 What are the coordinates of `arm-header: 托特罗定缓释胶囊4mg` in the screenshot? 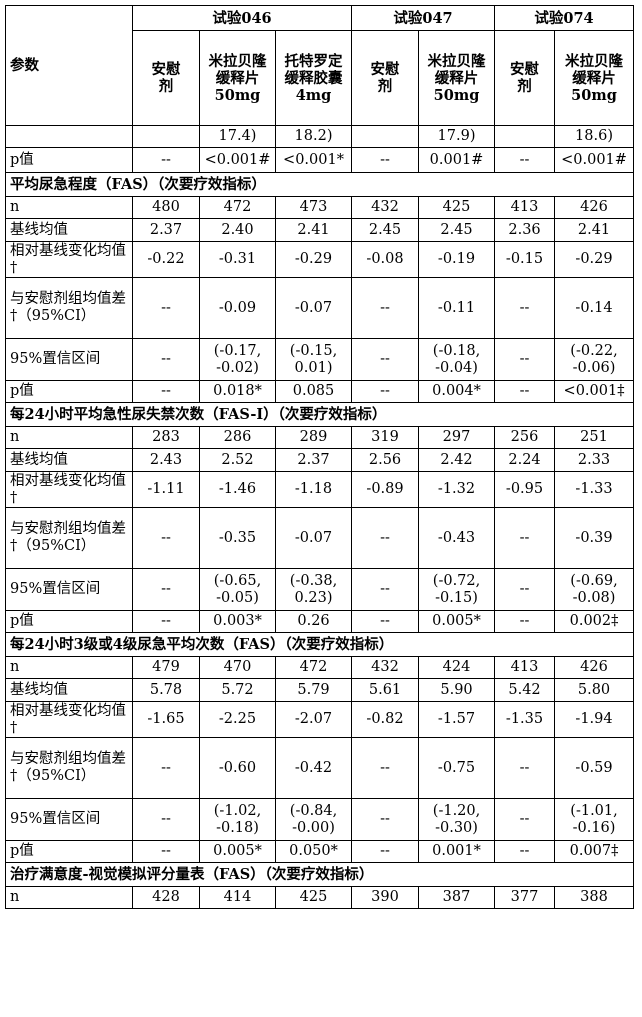 It's located at (313, 78).